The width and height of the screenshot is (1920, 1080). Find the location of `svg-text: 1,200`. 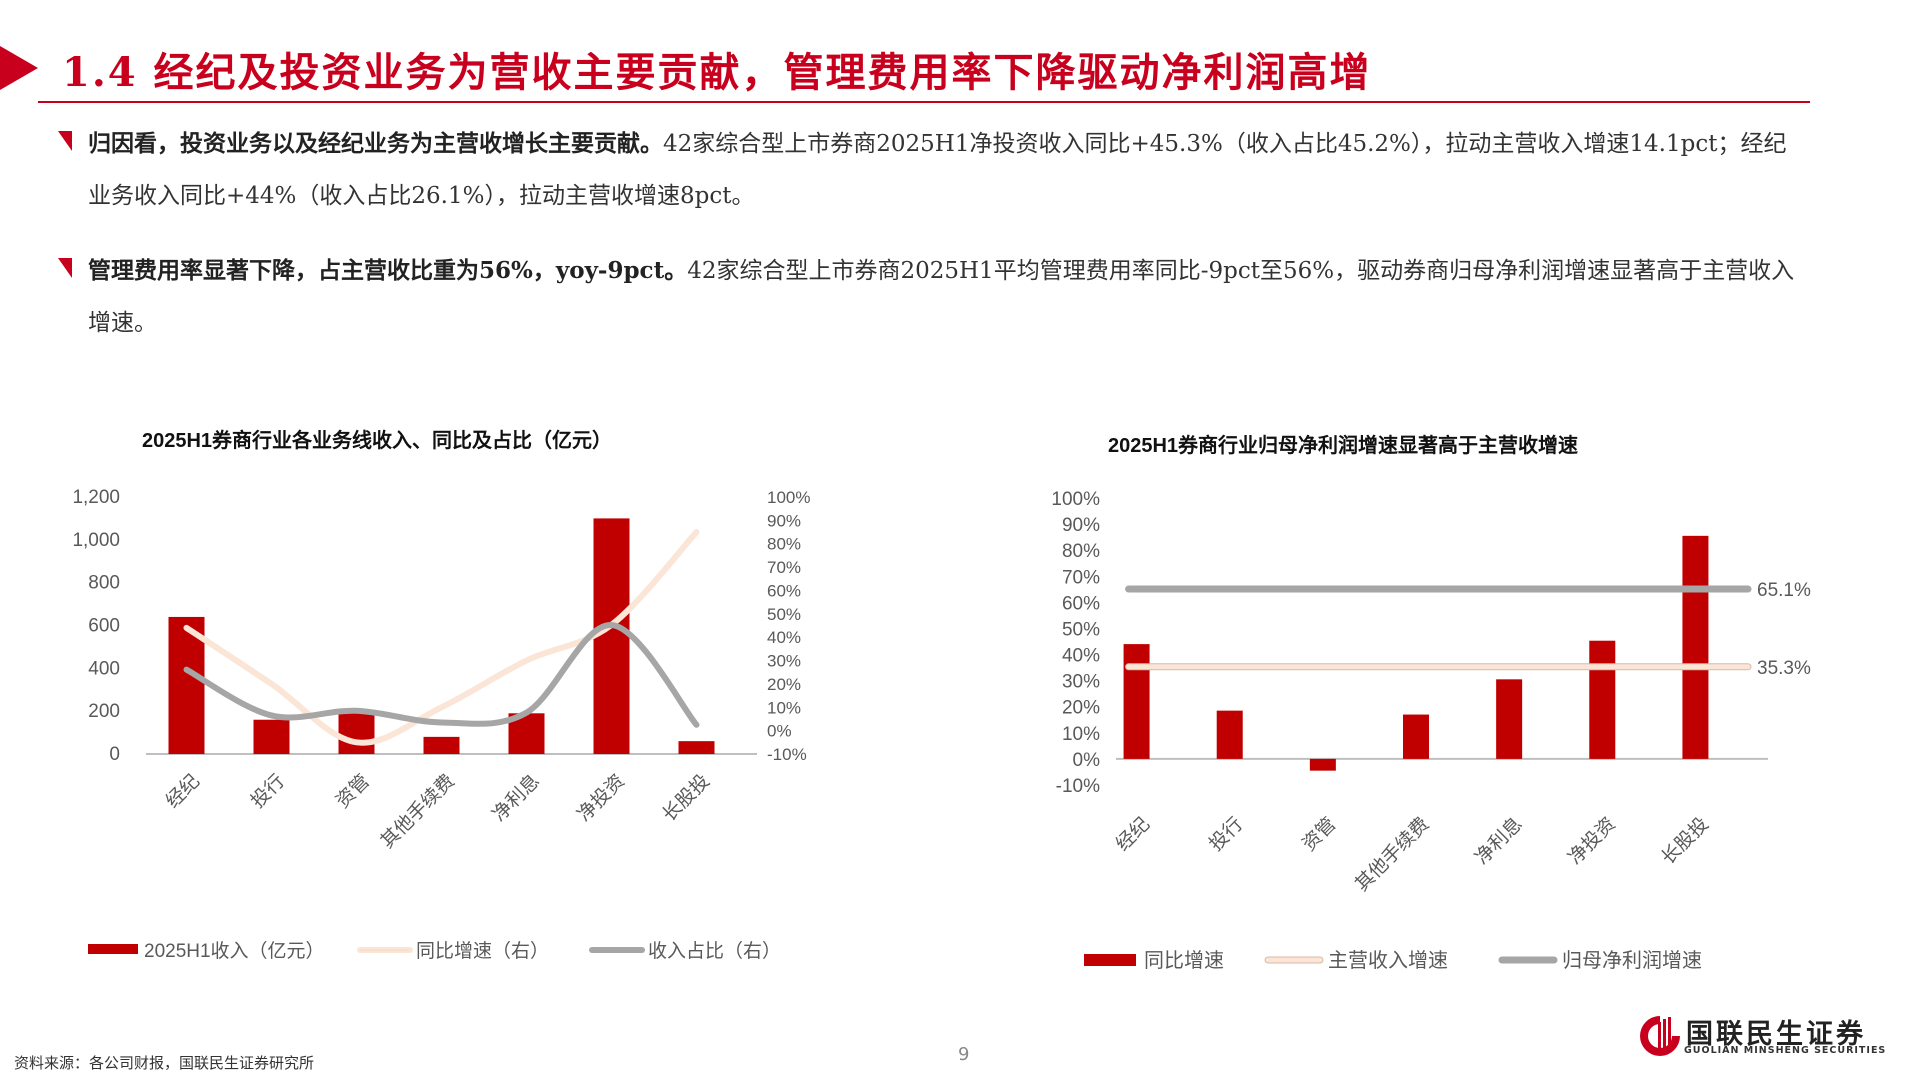

svg-text: 1,200 is located at coordinates (96, 497).